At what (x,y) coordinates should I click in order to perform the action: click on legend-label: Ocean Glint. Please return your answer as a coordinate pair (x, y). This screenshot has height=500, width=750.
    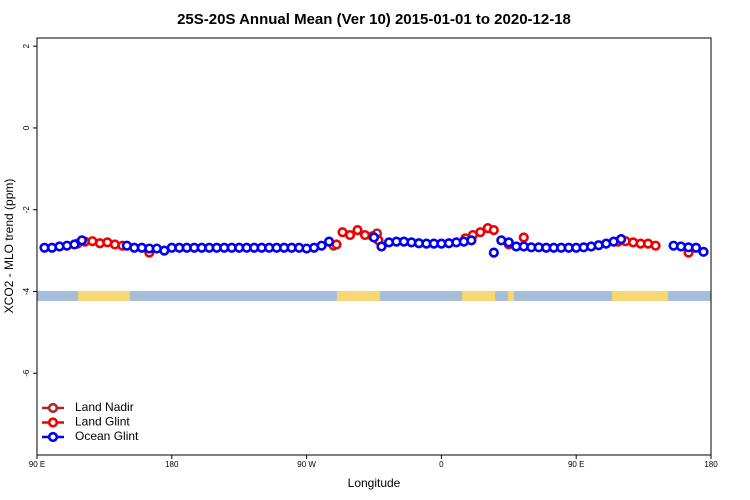
    Looking at the image, I should click on (107, 436).